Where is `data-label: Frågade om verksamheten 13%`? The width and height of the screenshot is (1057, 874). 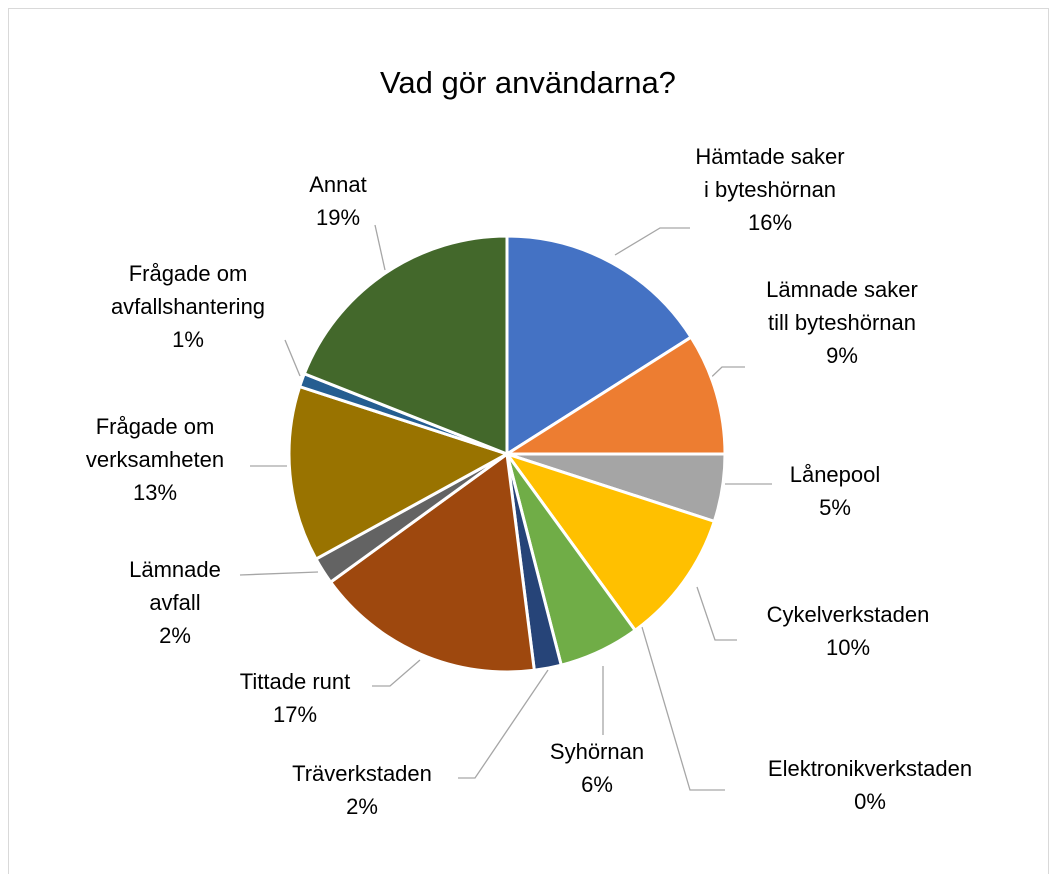
data-label: Frågade om verksamheten 13% is located at coordinates (155, 459).